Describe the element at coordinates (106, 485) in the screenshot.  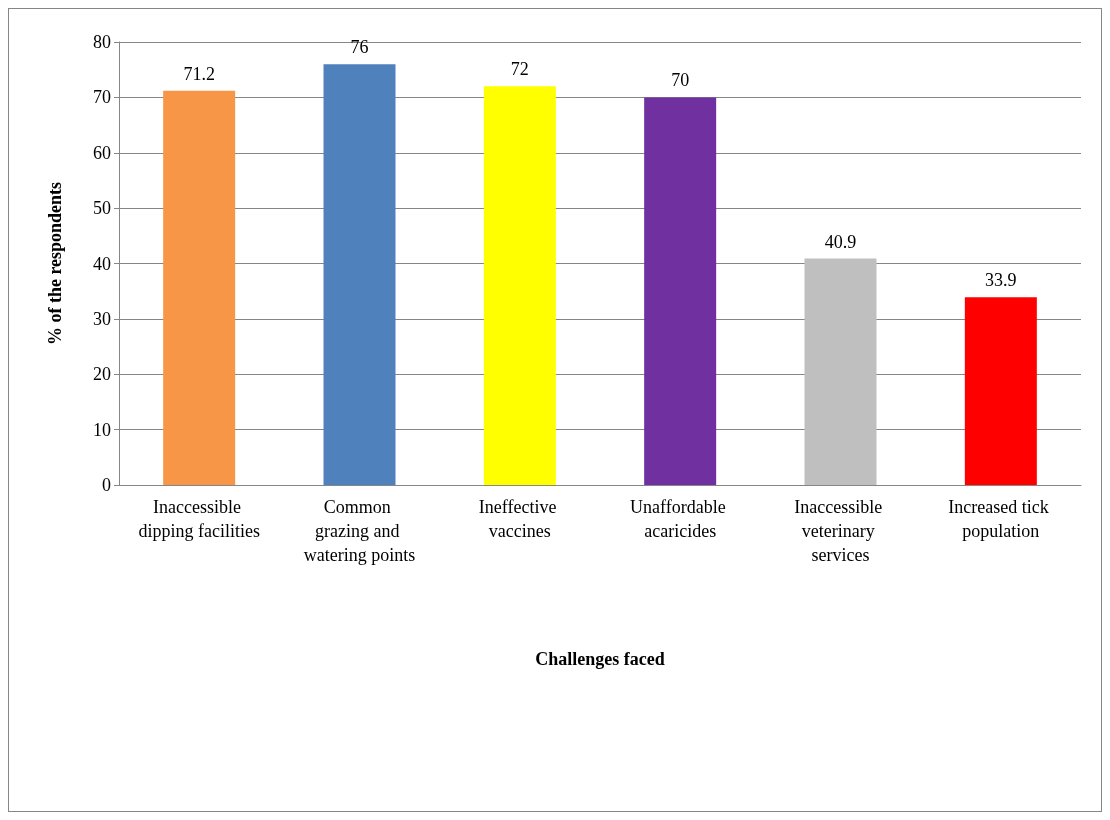
I see `y-tick-label: 0` at that location.